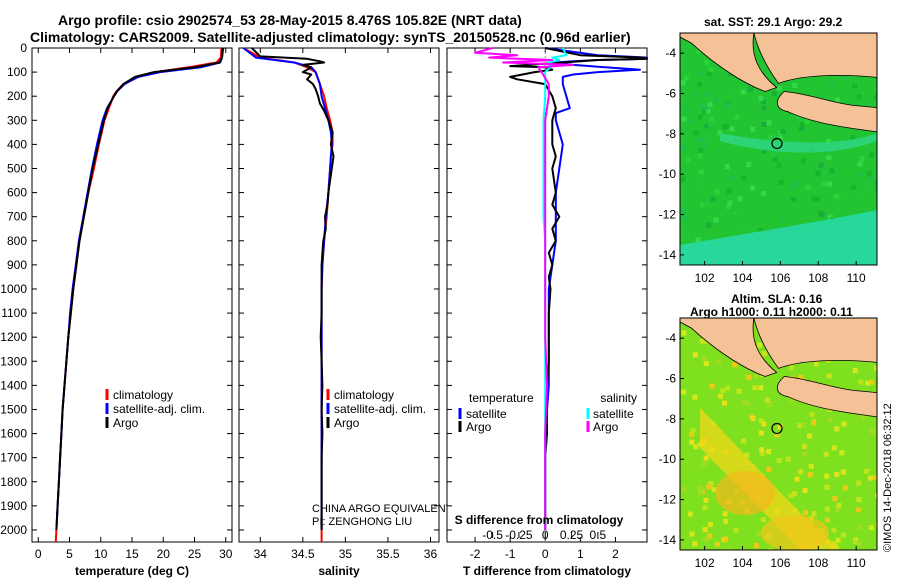  I want to click on depth-tick-label: 0, so click(23, 48).